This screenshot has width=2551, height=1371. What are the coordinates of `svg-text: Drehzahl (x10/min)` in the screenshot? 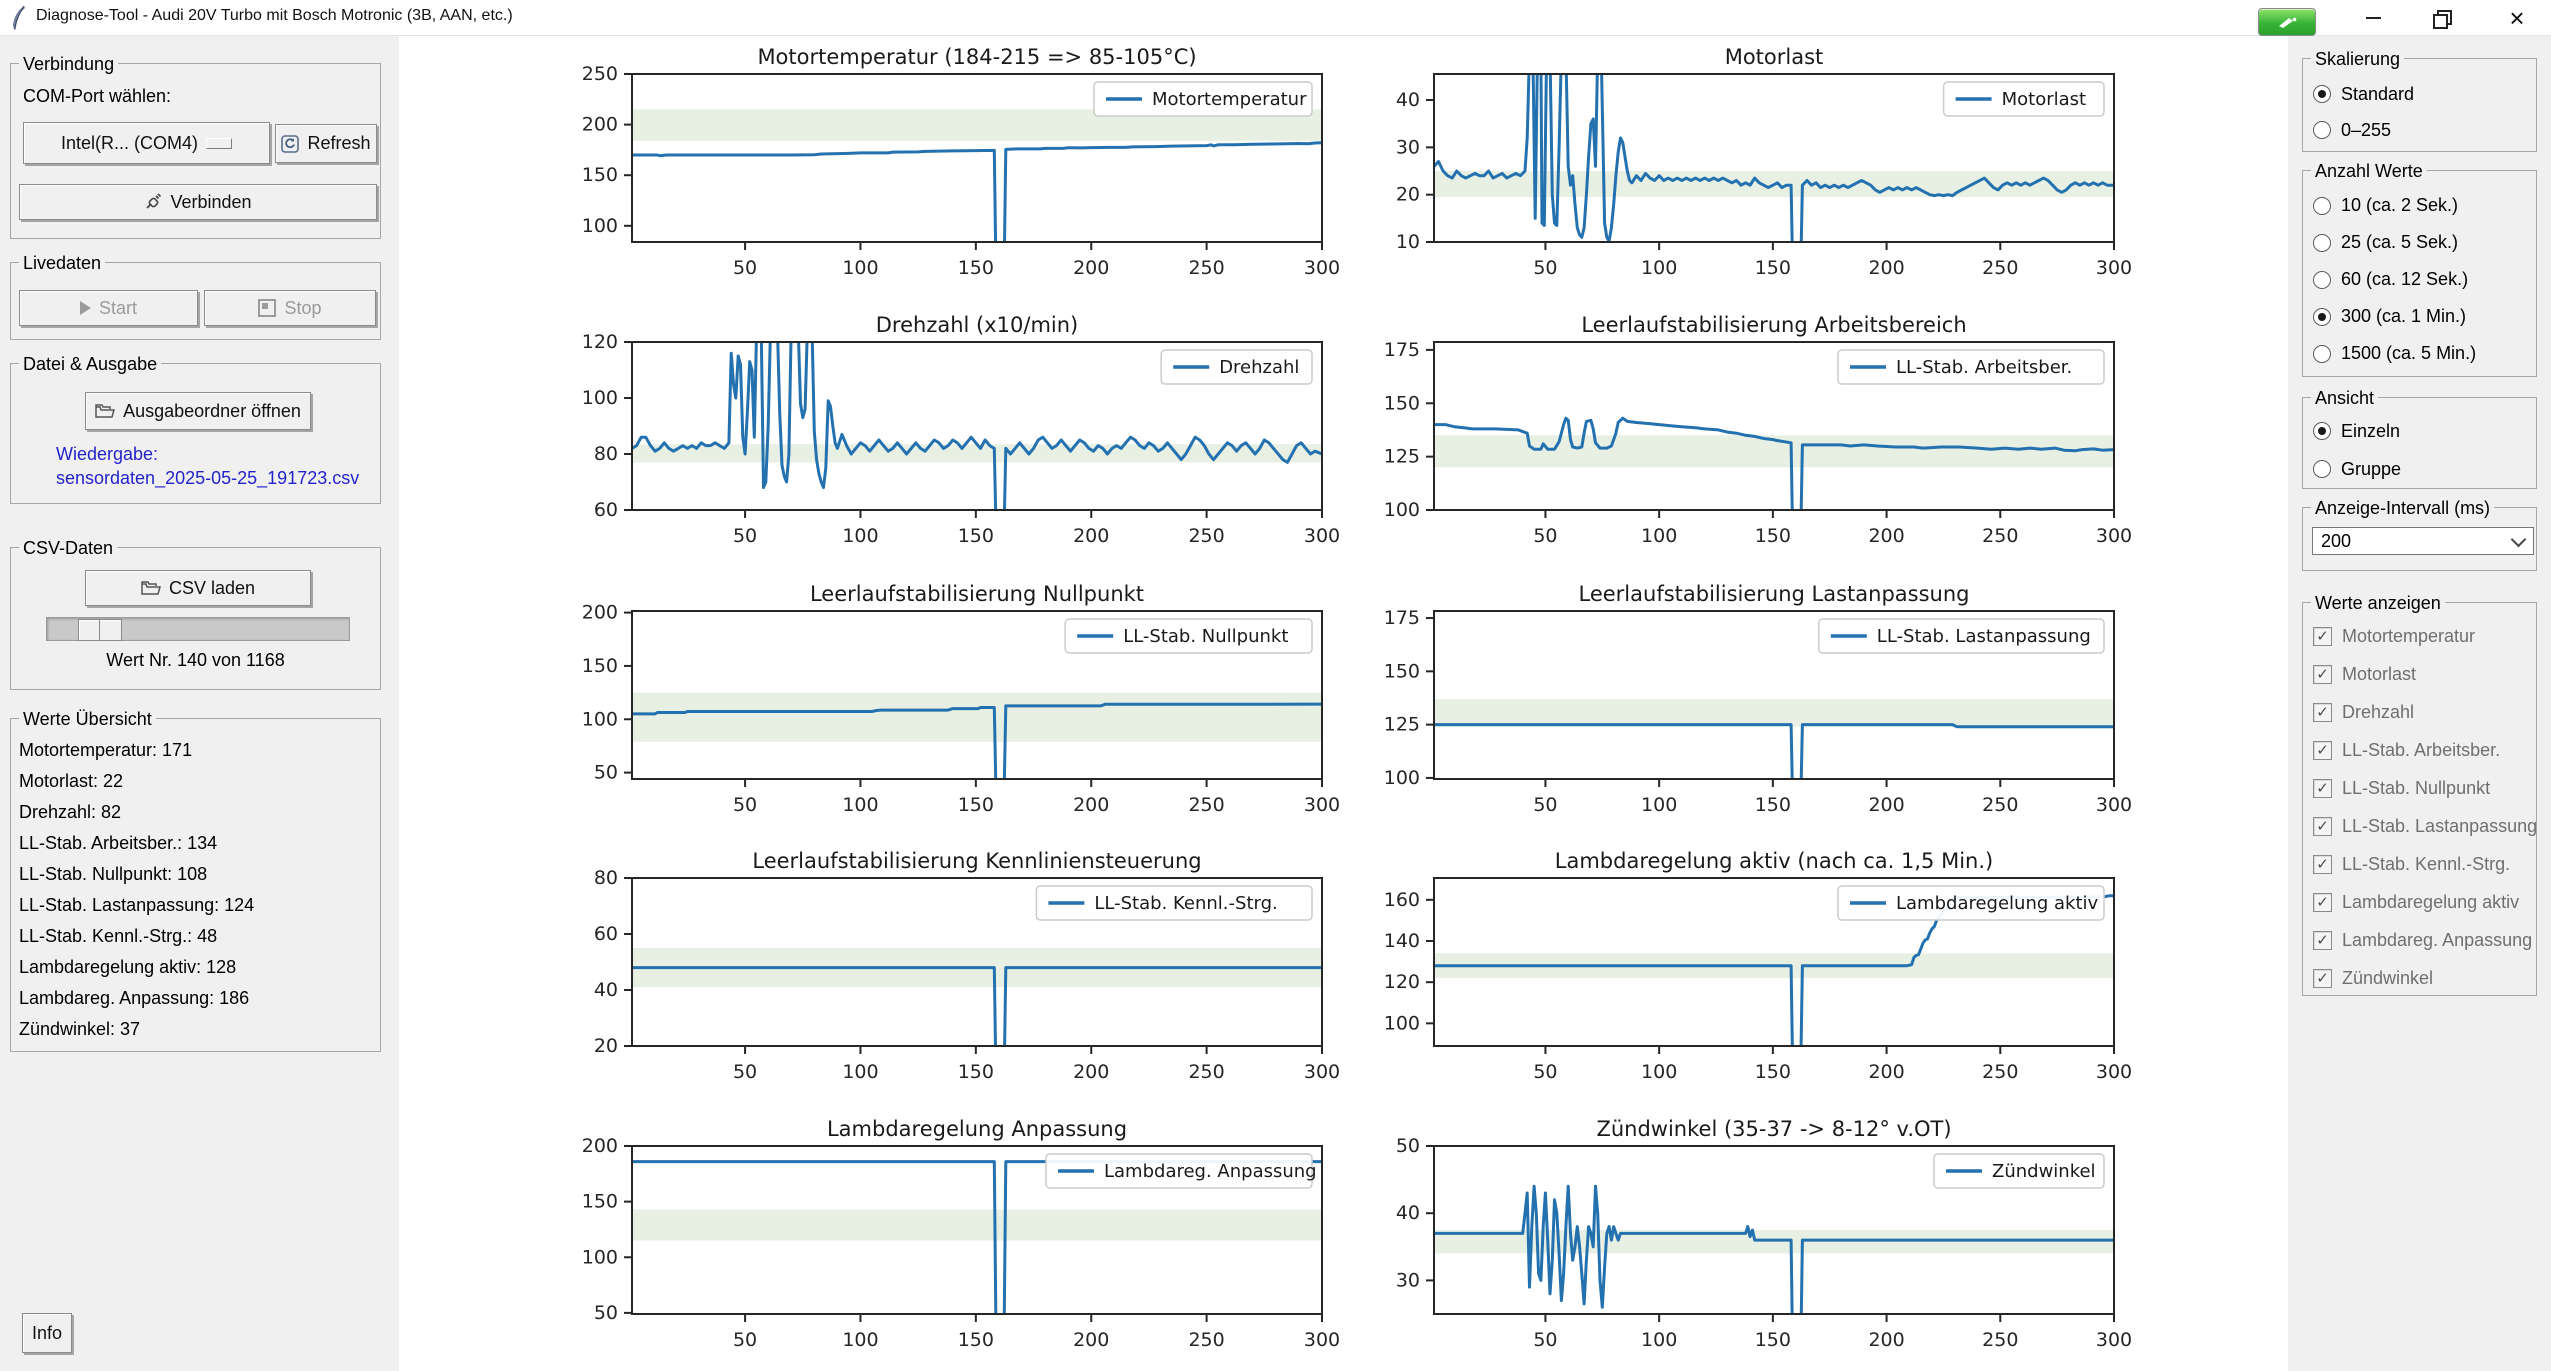 It's located at (977, 325).